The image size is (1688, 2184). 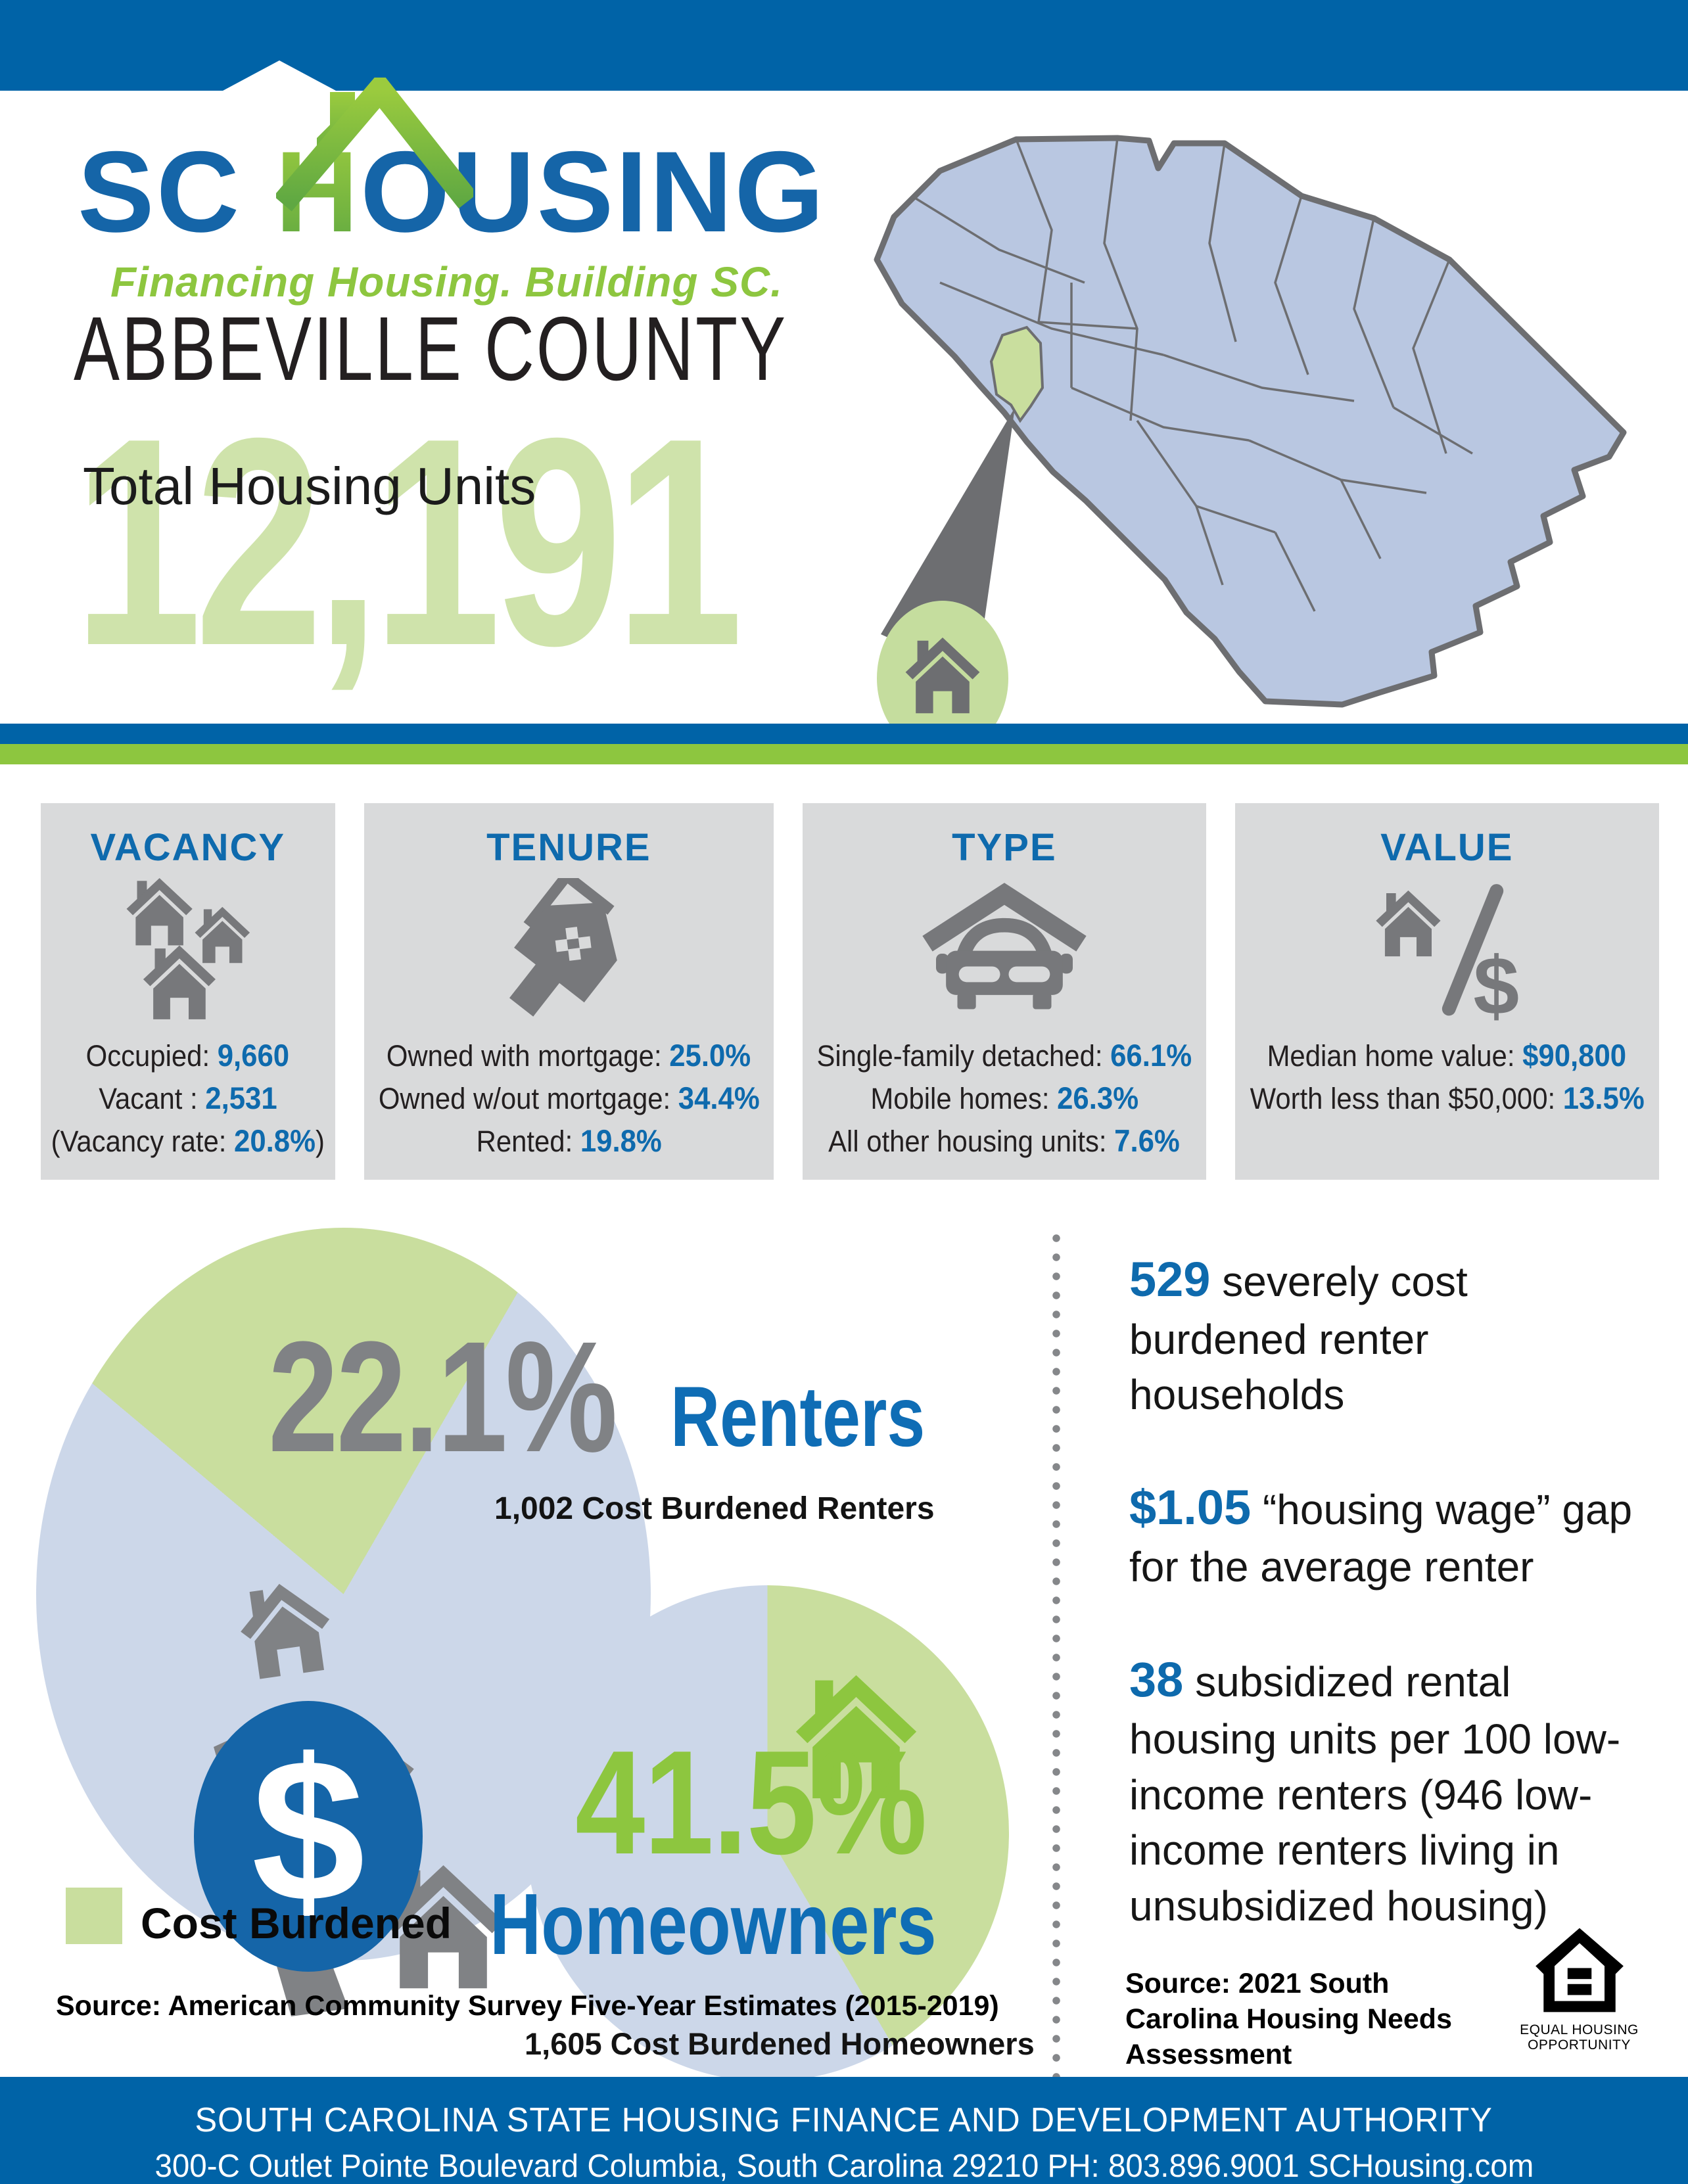 I want to click on south-carolina-county-map, so click(x=1250, y=445).